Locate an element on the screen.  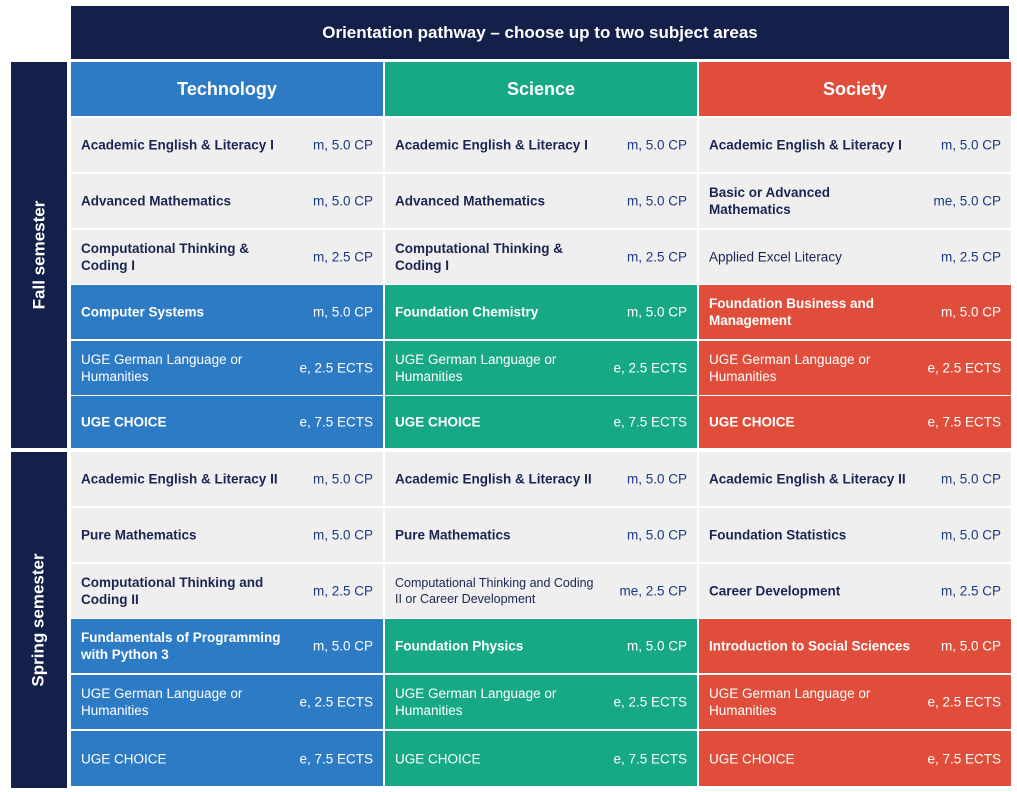
course-cell: Basic or Advanced Mathematics me, 5.0 CP is located at coordinates (855, 201).